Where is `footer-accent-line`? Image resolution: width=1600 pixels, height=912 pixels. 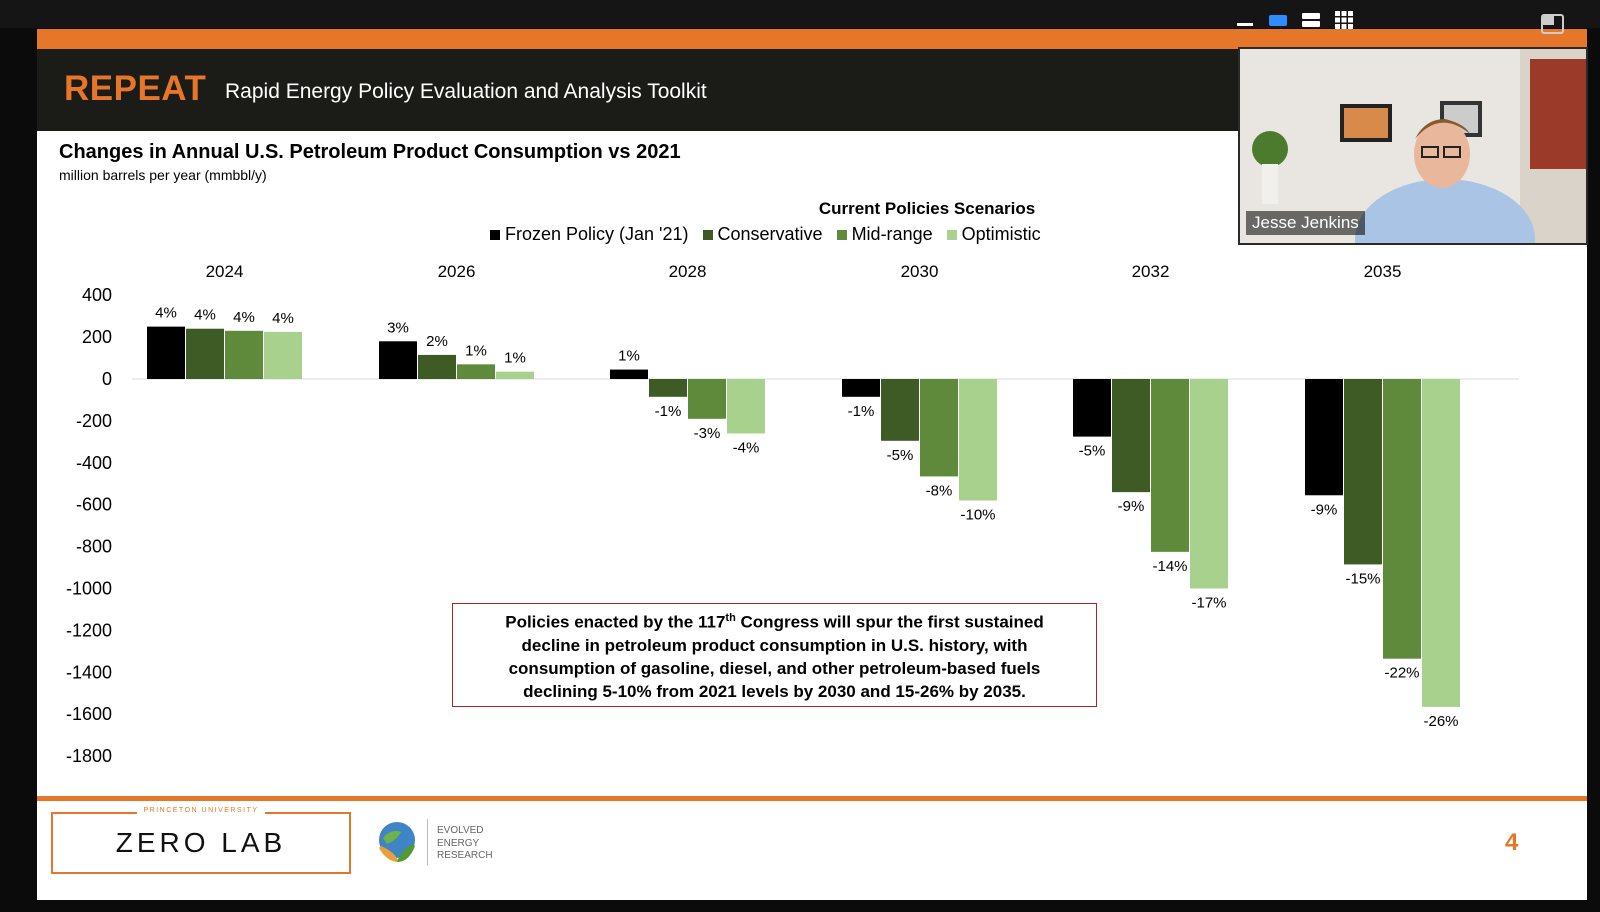 footer-accent-line is located at coordinates (812, 798).